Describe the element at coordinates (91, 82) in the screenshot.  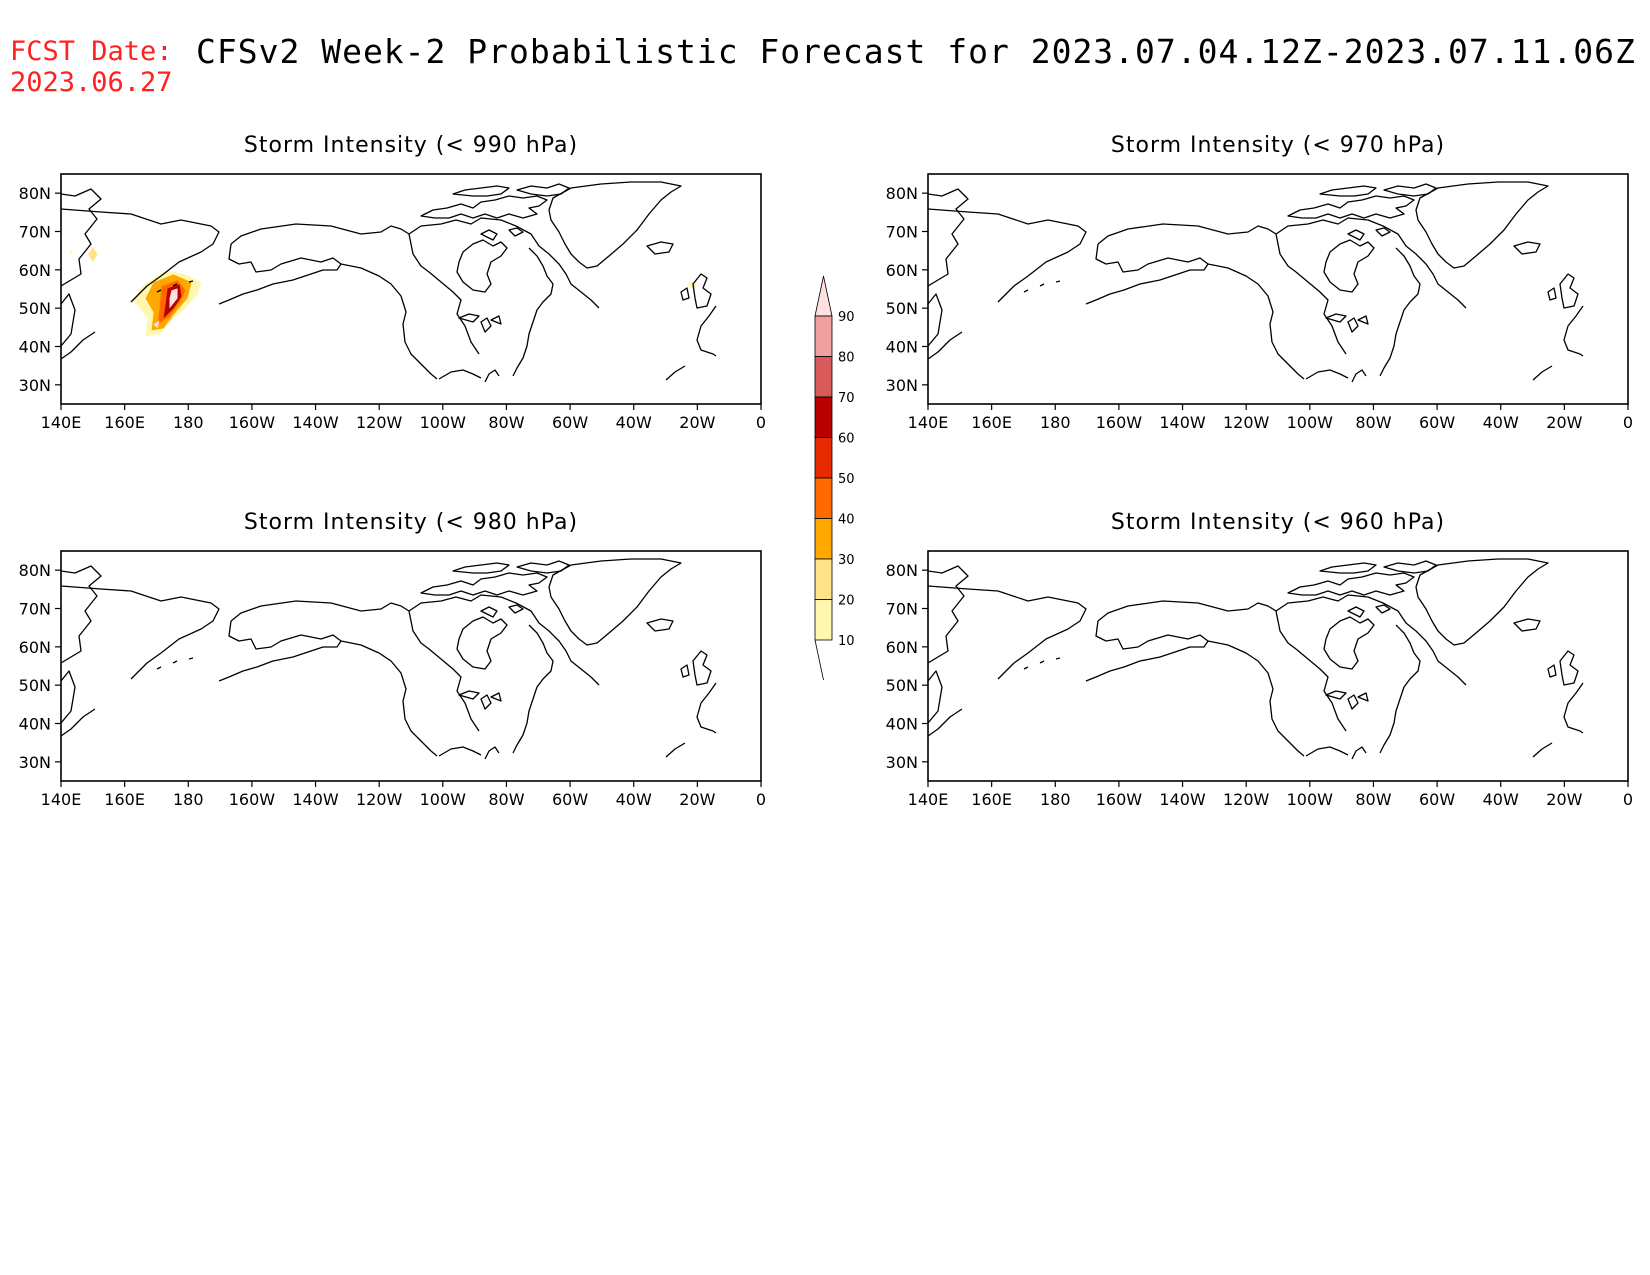
I see `fcst-date-value: 2023.06.27` at that location.